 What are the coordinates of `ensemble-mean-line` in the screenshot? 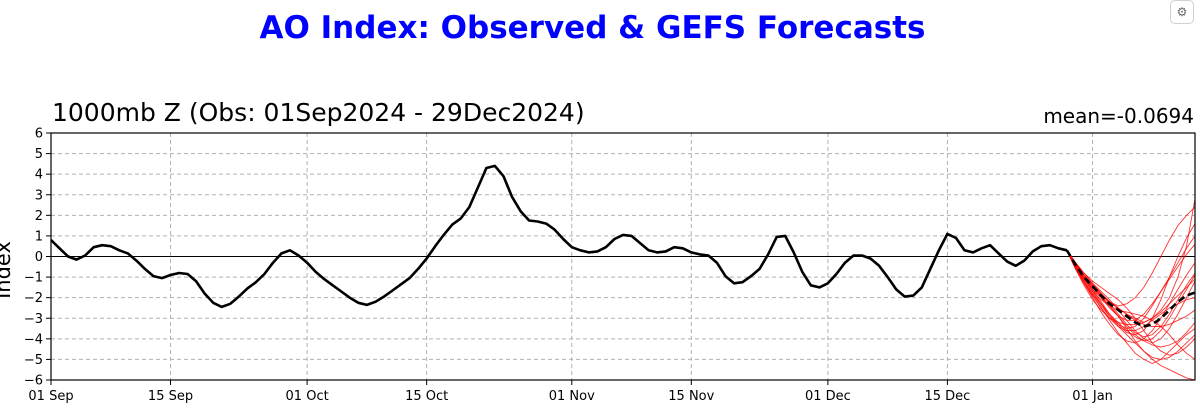 It's located at (1130, 288).